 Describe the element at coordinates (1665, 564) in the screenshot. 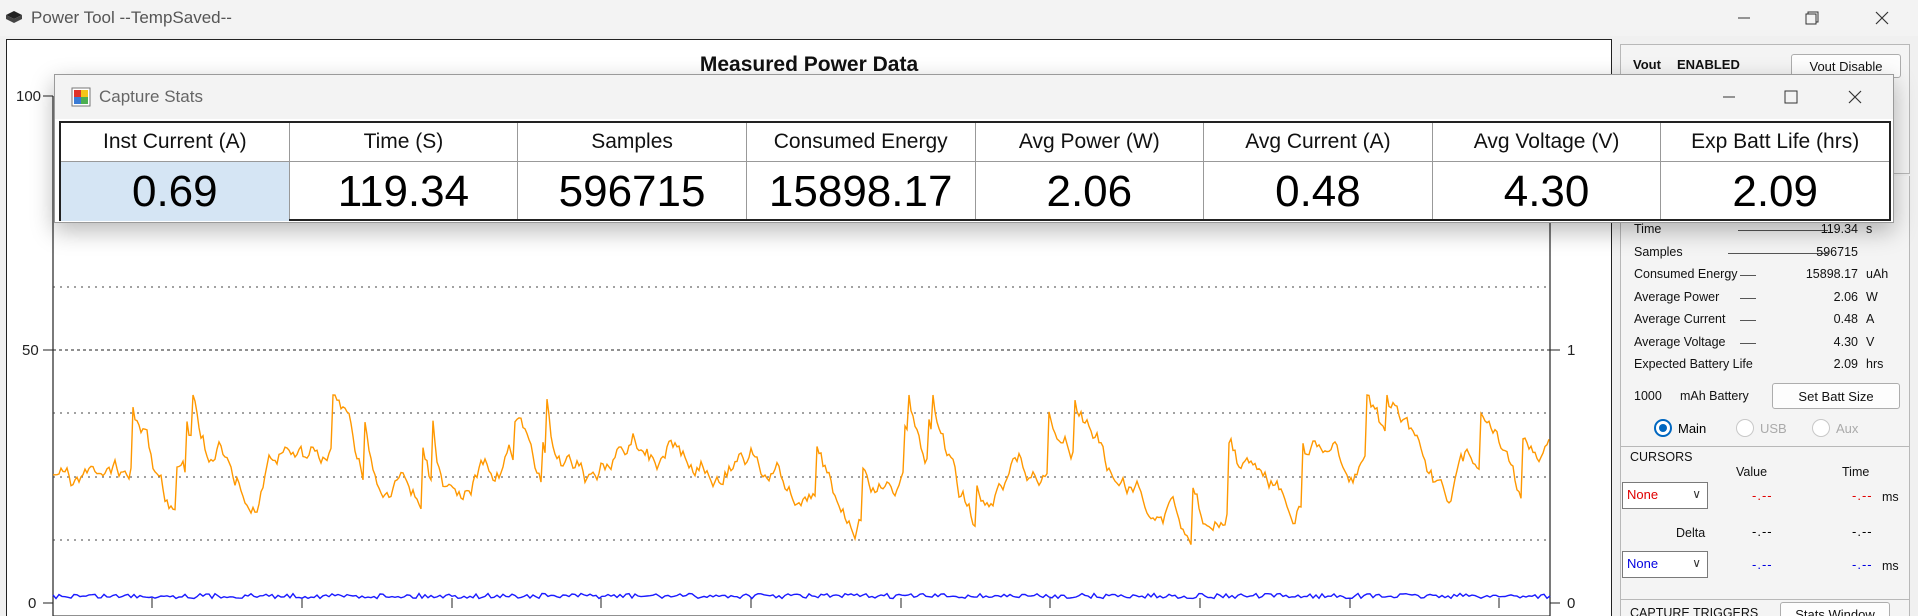

I see `cursor2-select: None ∨` at that location.